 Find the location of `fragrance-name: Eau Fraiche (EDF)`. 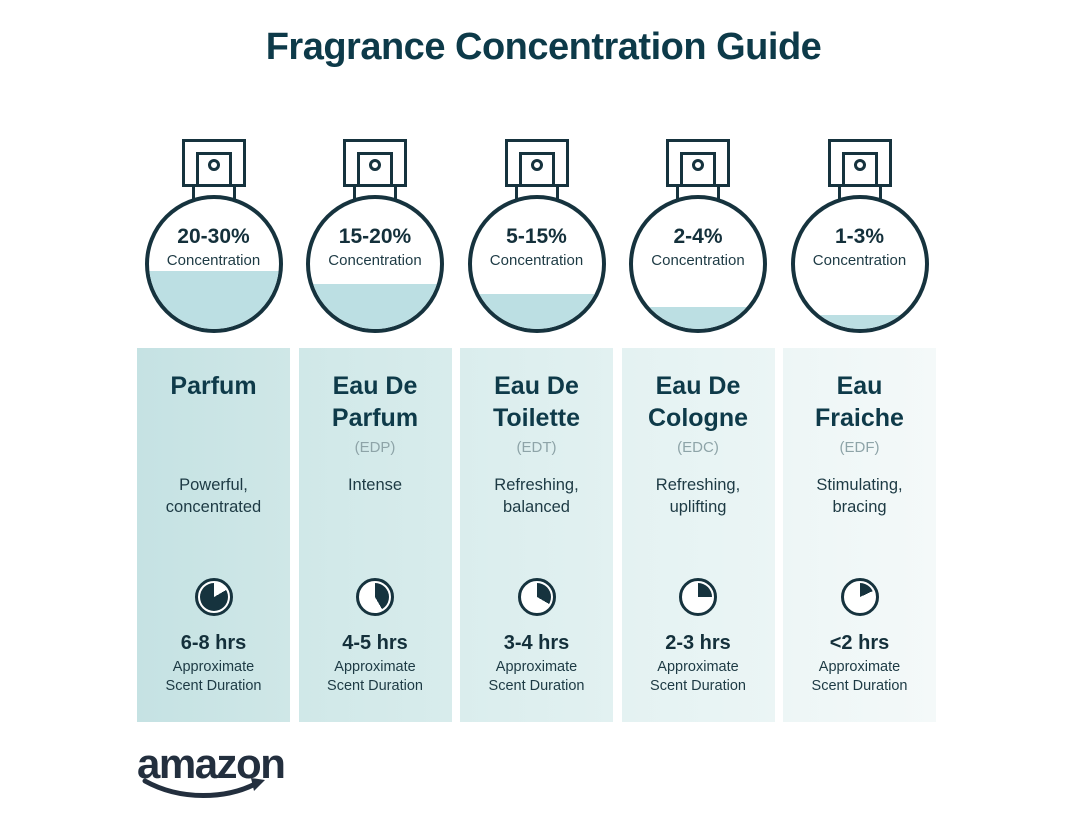

fragrance-name: Eau Fraiche (EDF) is located at coordinates (859, 414).